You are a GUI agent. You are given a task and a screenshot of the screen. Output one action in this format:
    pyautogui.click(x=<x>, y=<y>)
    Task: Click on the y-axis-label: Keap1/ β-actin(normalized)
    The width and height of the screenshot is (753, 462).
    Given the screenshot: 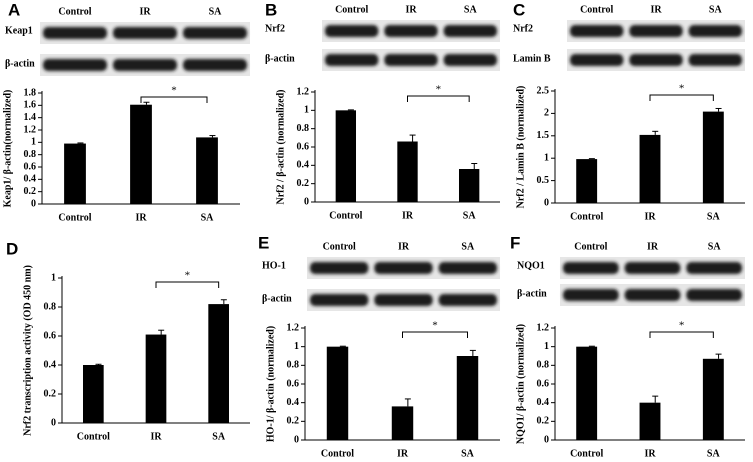 What is the action you would take?
    pyautogui.click(x=7, y=149)
    